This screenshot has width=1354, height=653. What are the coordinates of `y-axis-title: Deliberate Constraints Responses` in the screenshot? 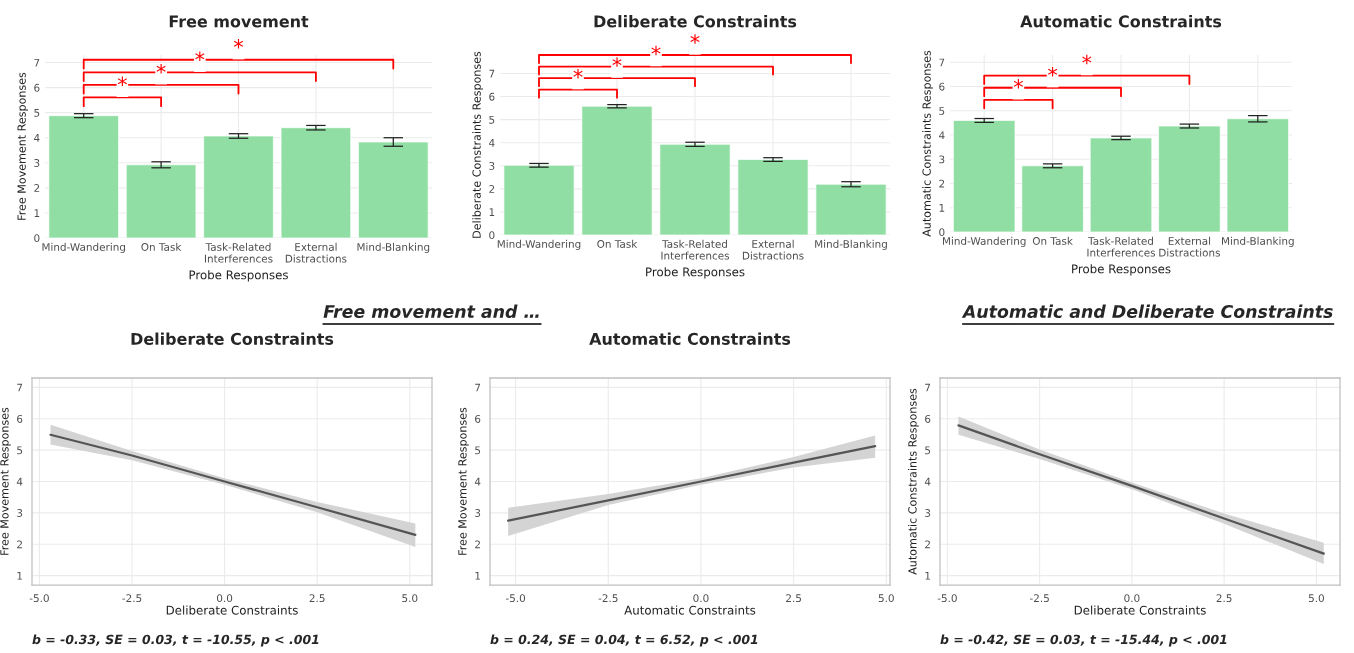 It's located at (477, 144).